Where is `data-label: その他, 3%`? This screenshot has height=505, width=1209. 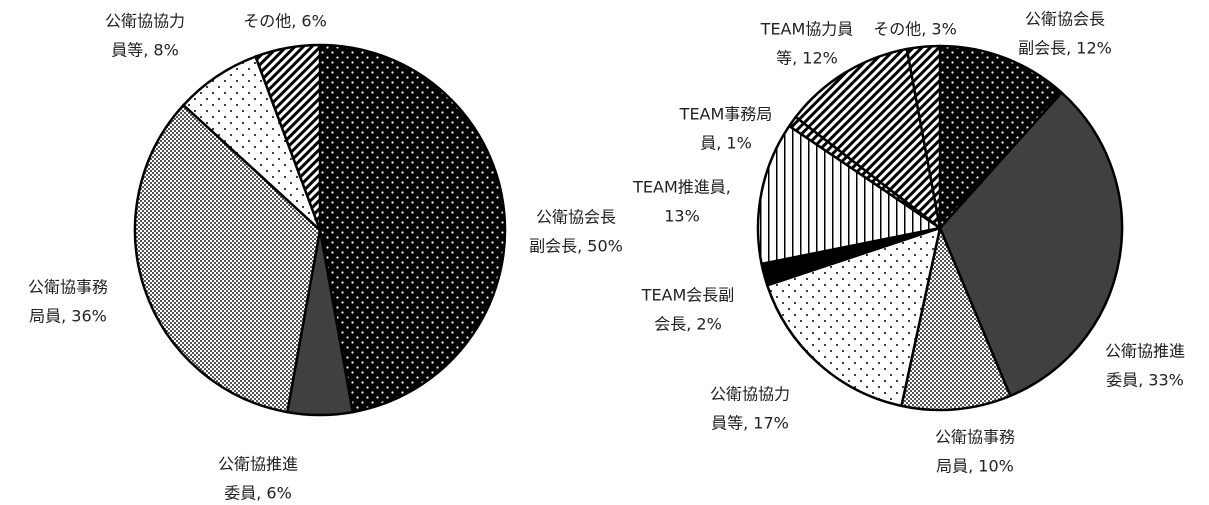 data-label: その他, 3% is located at coordinates (915, 29).